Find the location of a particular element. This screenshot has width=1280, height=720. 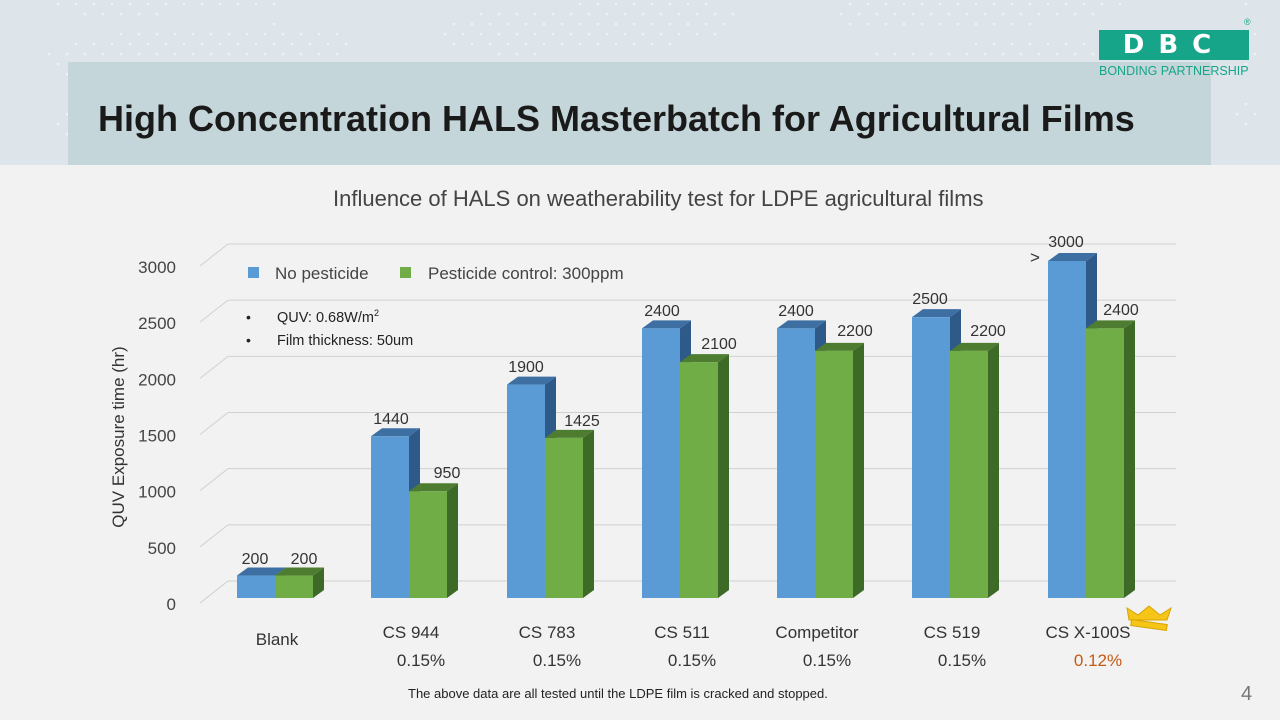

category-label: CS 511 is located at coordinates (681, 632).